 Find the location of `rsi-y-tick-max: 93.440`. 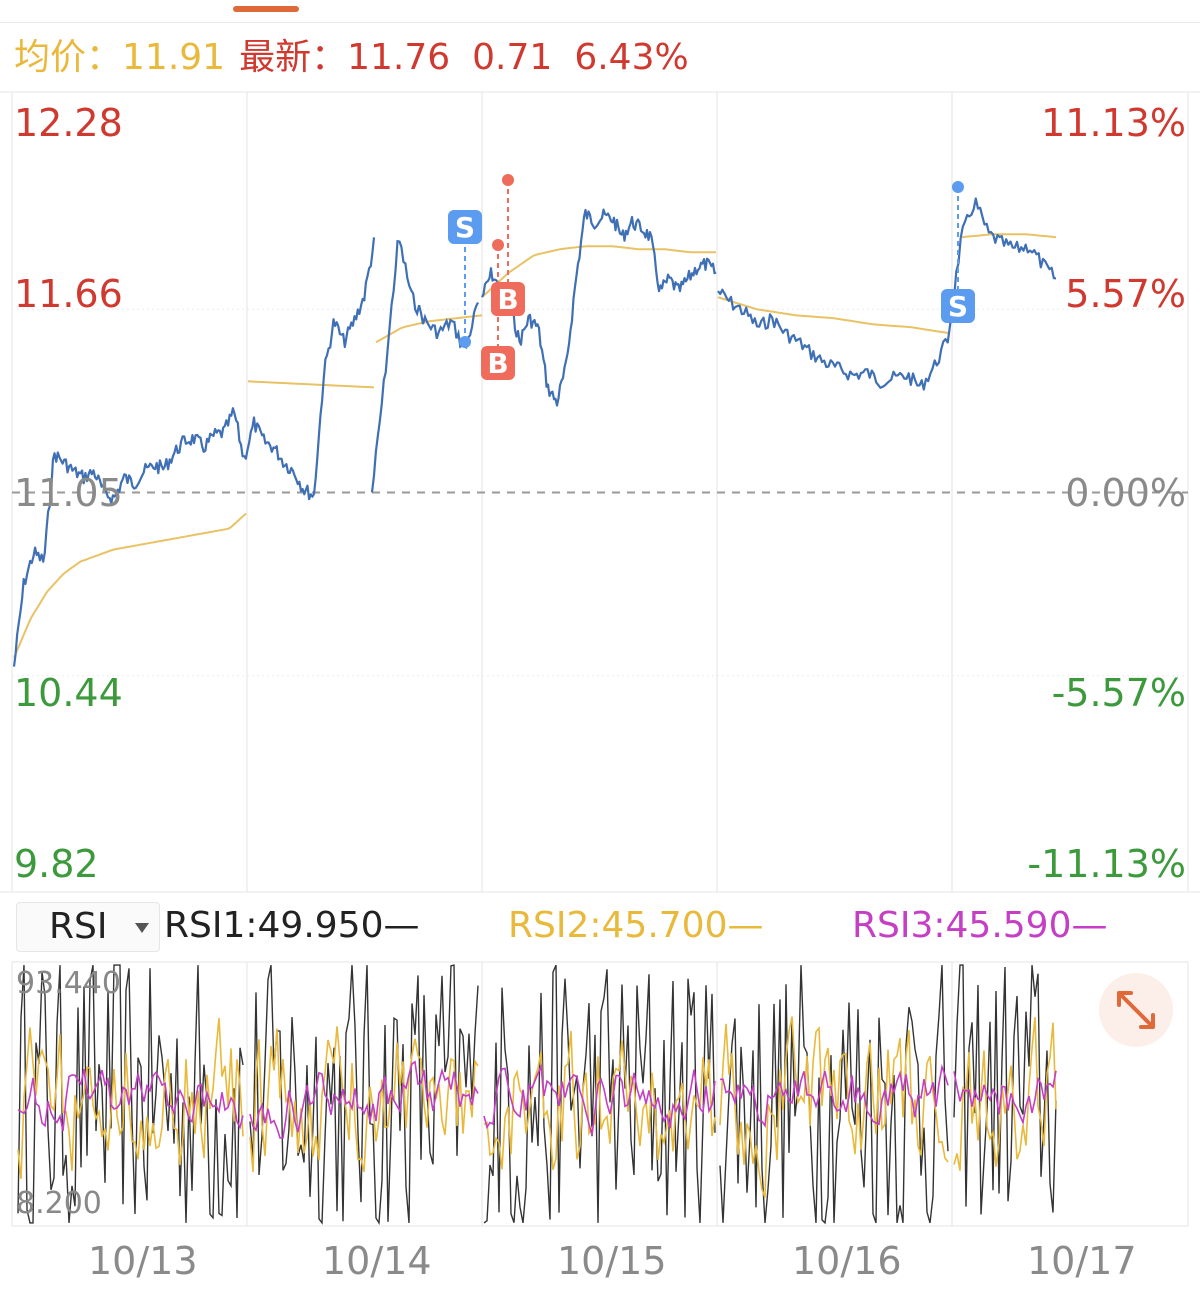

rsi-y-tick-max: 93.440 is located at coordinates (68, 983).